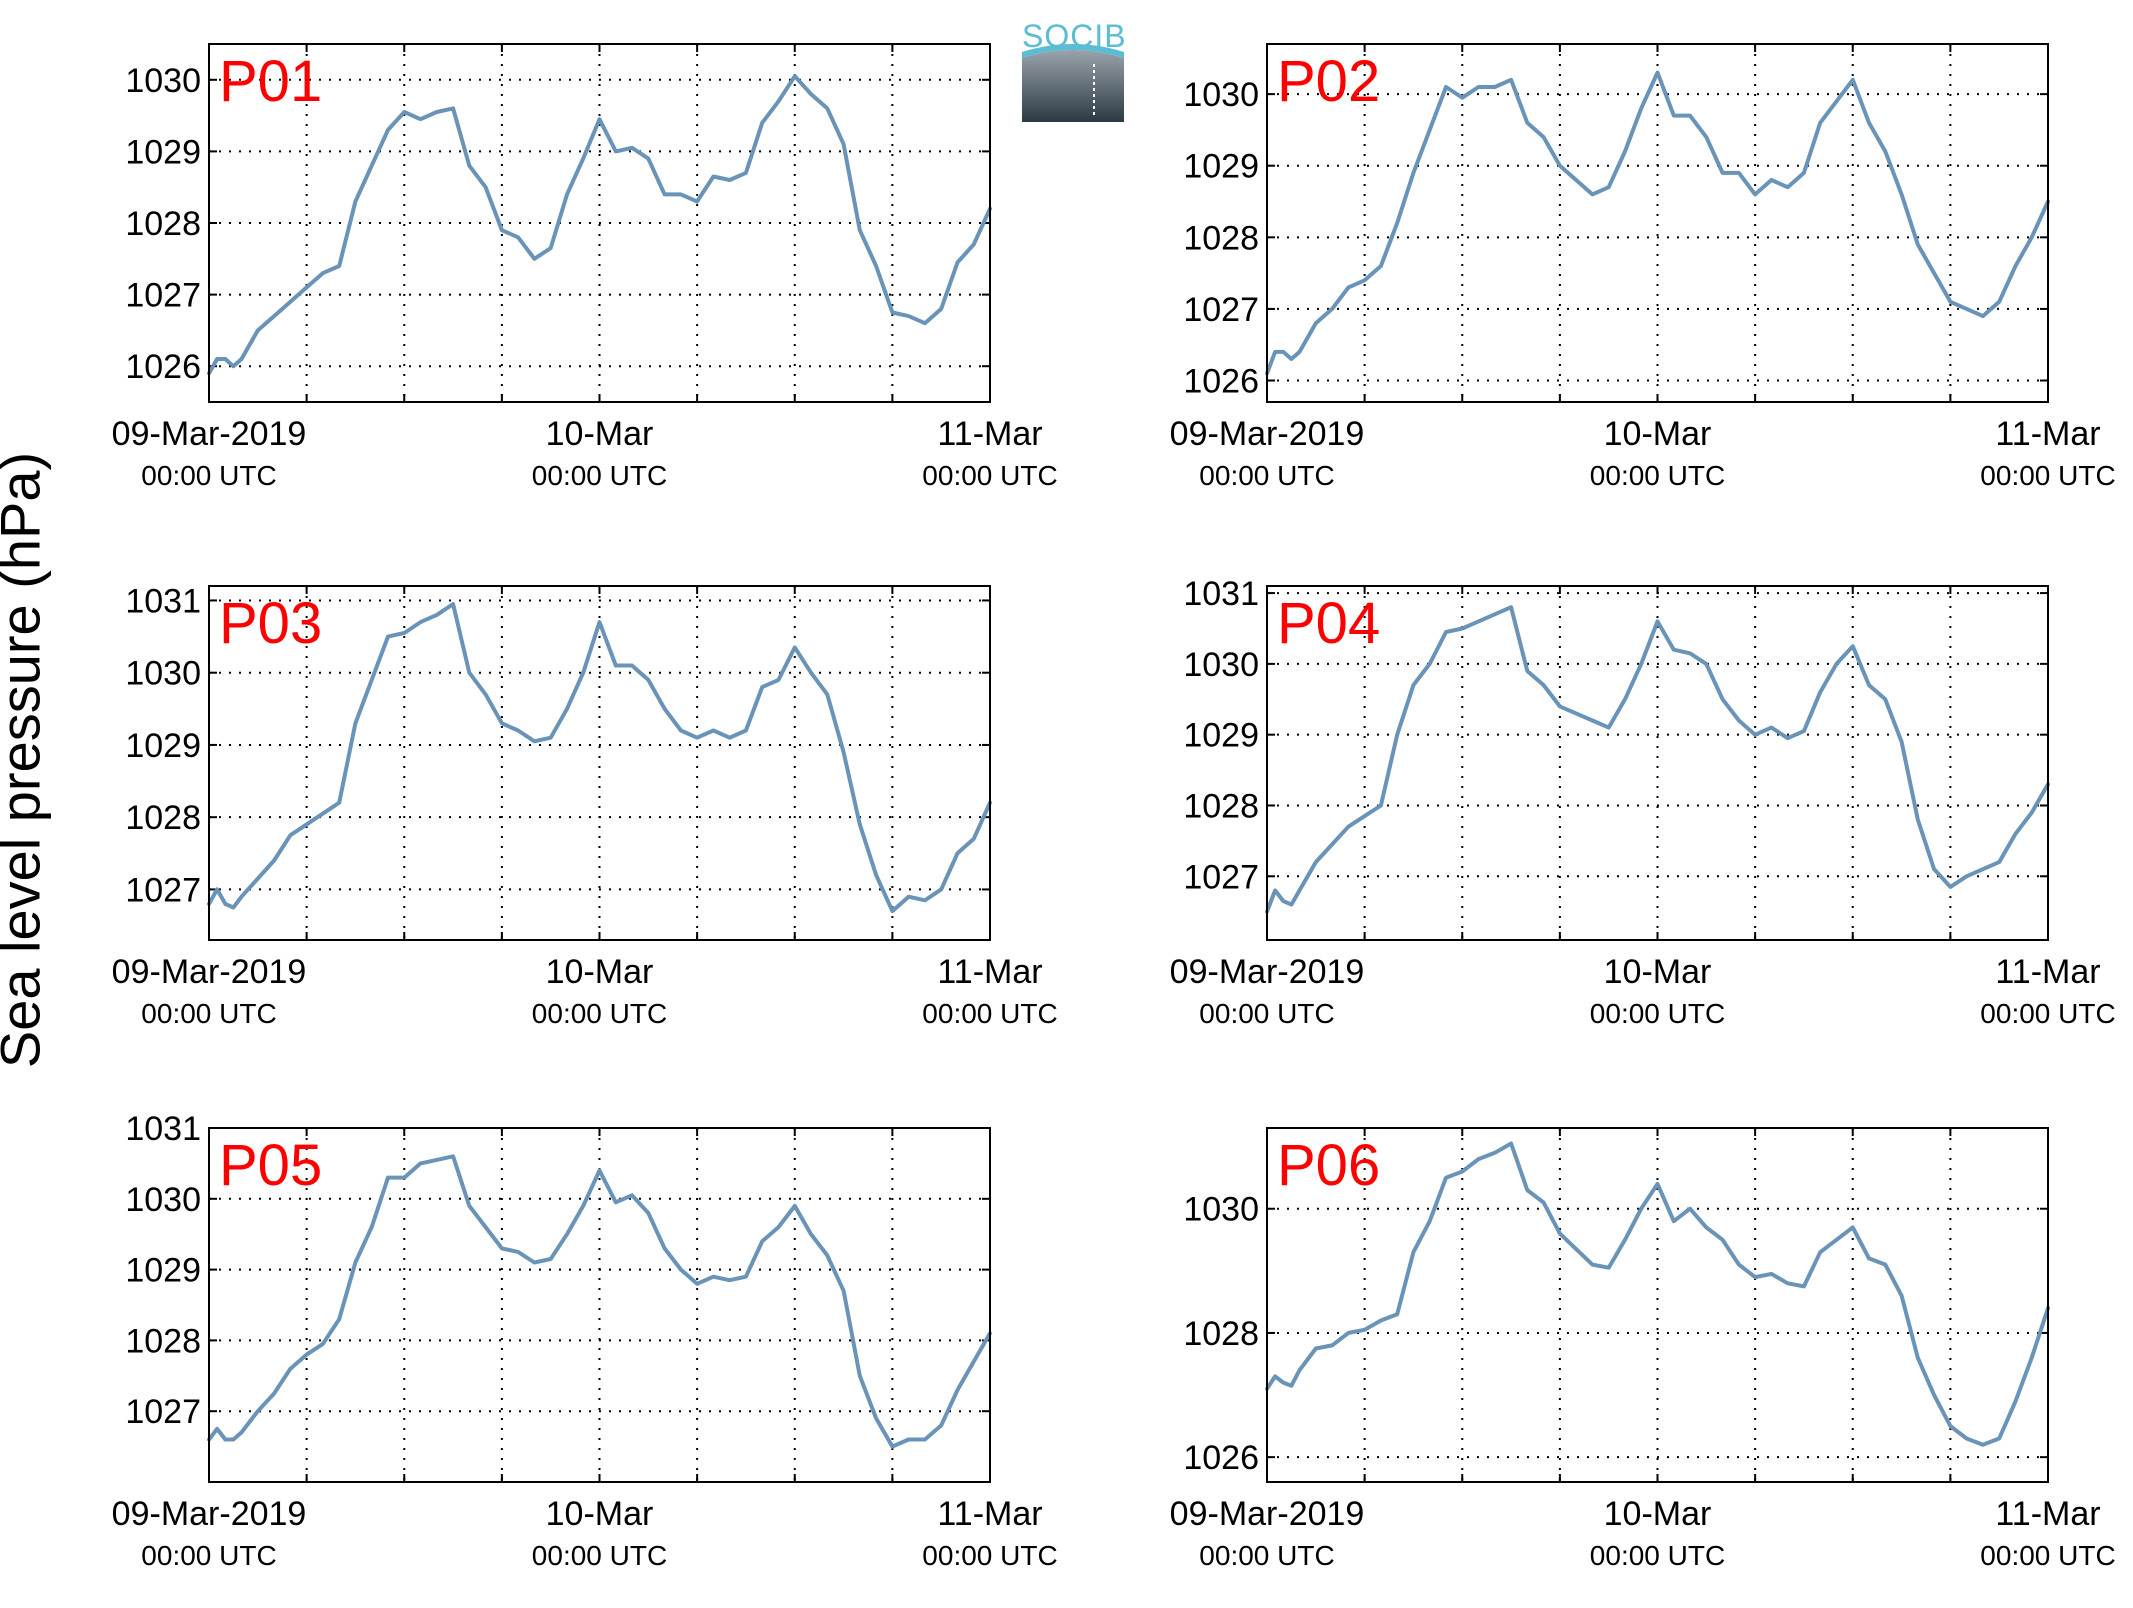 Image resolution: width=2133 pixels, height=1608 pixels. What do you see at coordinates (270, 1165) in the screenshot?
I see `panel-label: P05` at bounding box center [270, 1165].